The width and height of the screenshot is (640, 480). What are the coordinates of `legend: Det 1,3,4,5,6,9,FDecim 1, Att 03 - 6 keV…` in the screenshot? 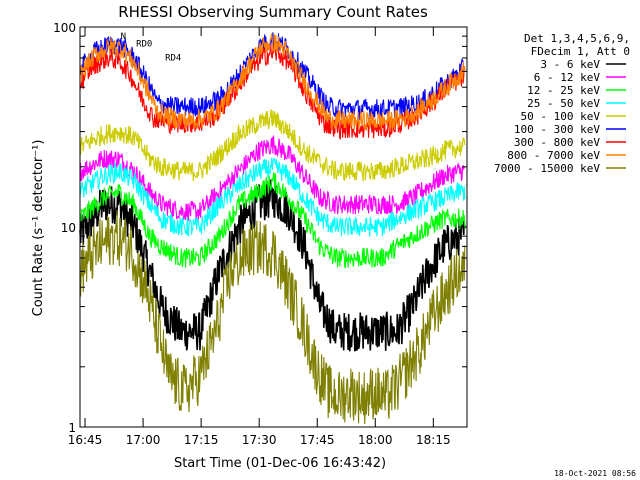 It's located at (562, 103).